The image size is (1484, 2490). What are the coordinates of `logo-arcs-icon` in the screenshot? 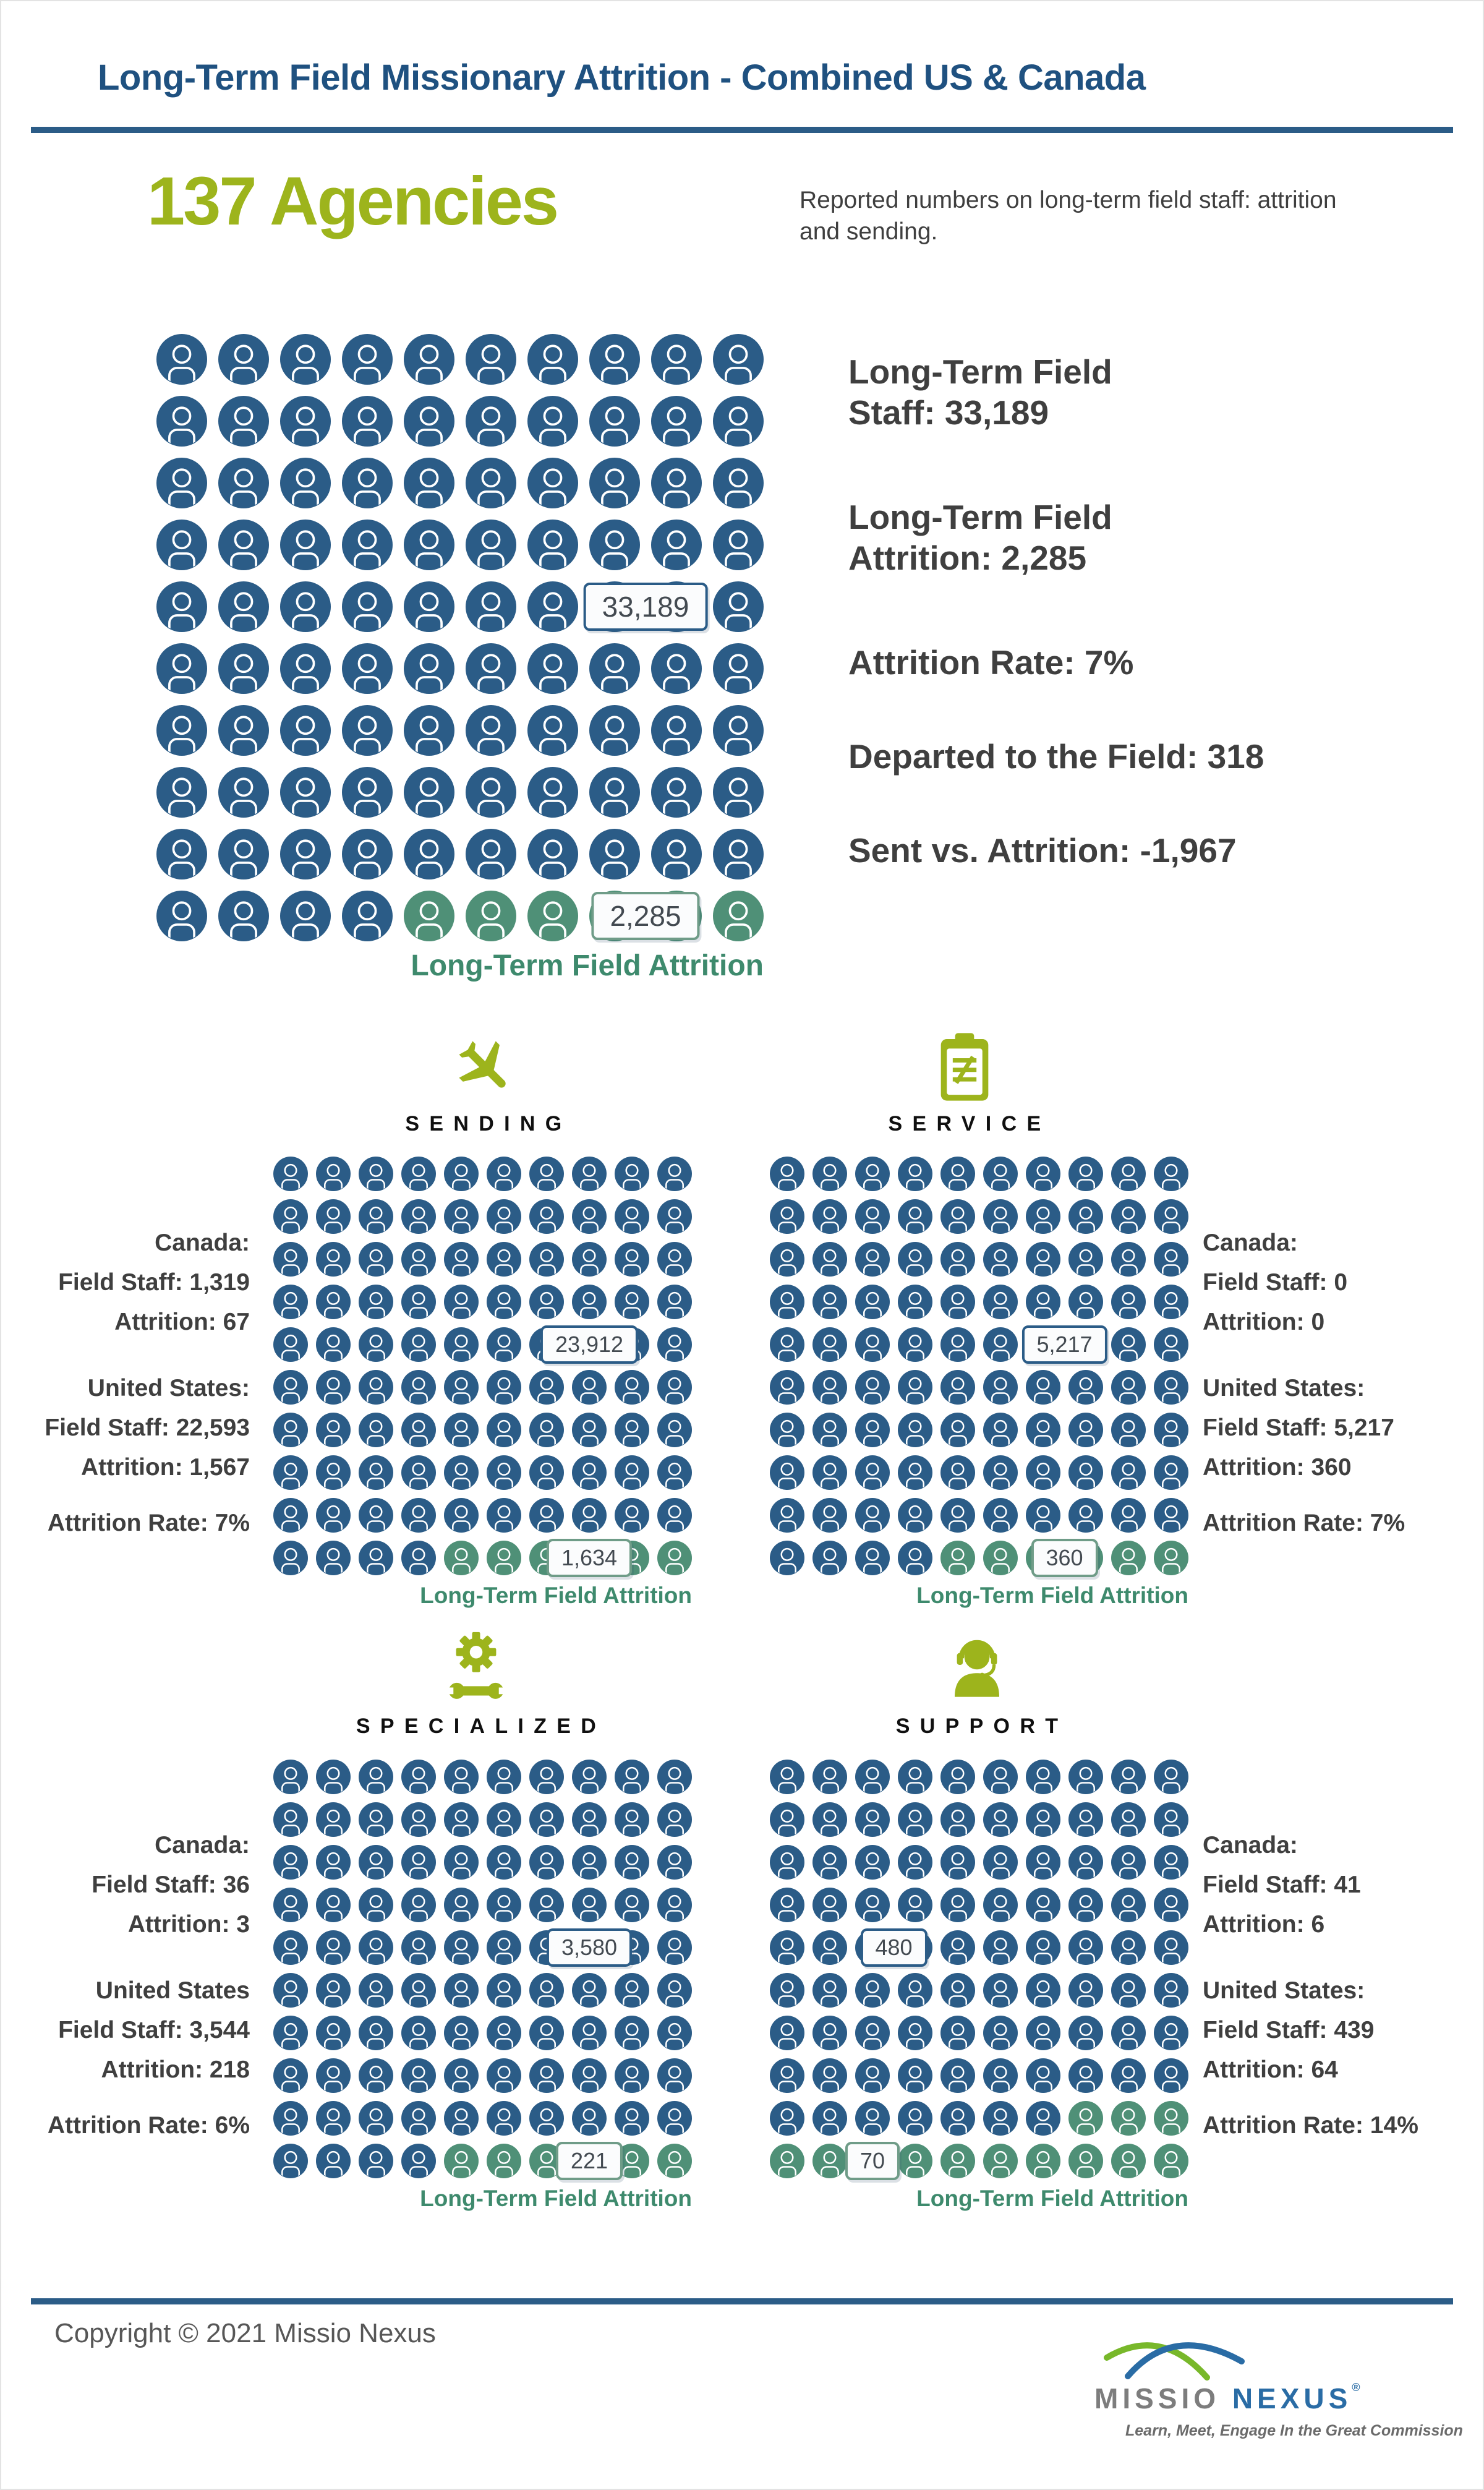 It's located at (1174, 2360).